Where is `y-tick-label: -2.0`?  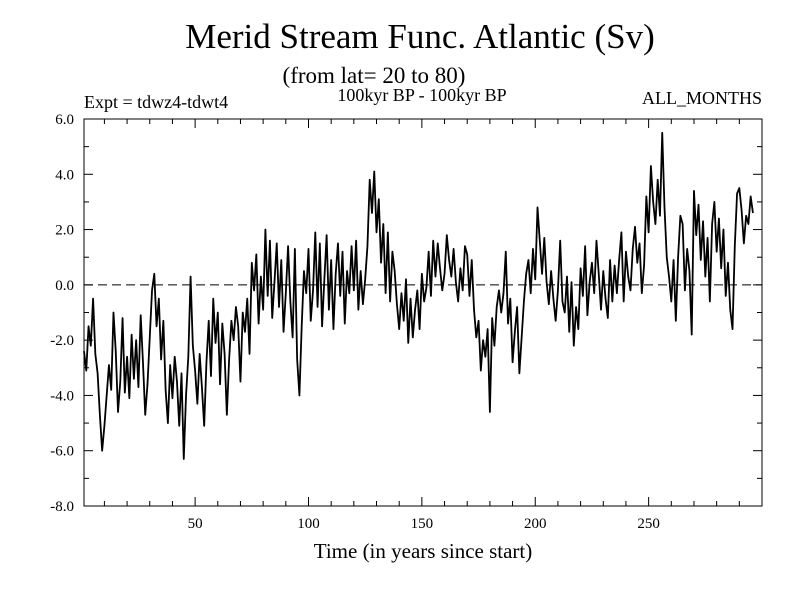
y-tick-label: -2.0 is located at coordinates (62, 341).